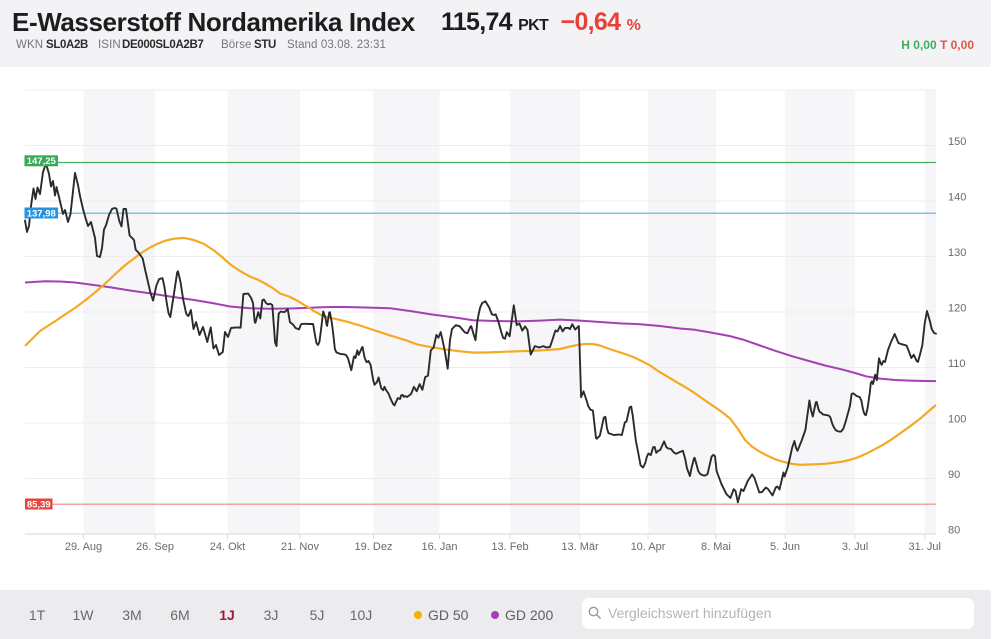  What do you see at coordinates (954, 475) in the screenshot?
I see `svg-text: 90` at bounding box center [954, 475].